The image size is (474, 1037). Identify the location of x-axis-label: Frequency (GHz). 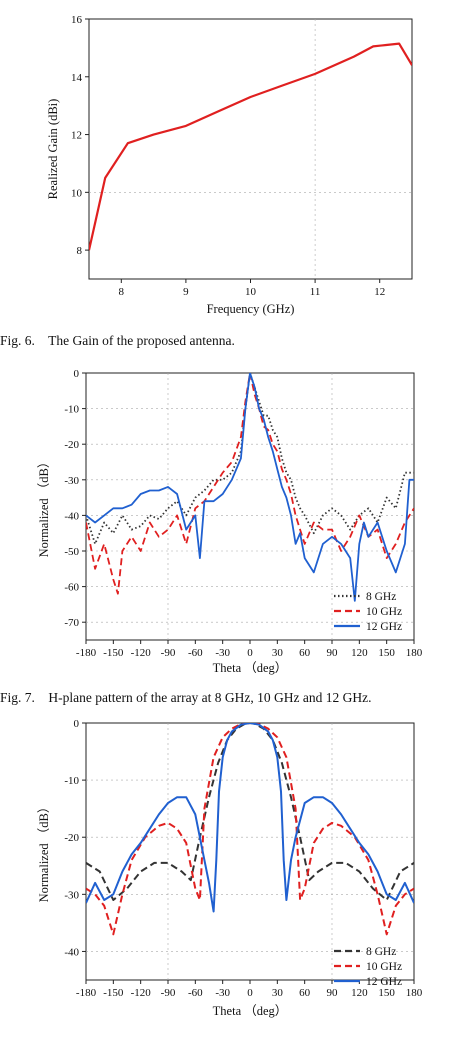
(251, 309).